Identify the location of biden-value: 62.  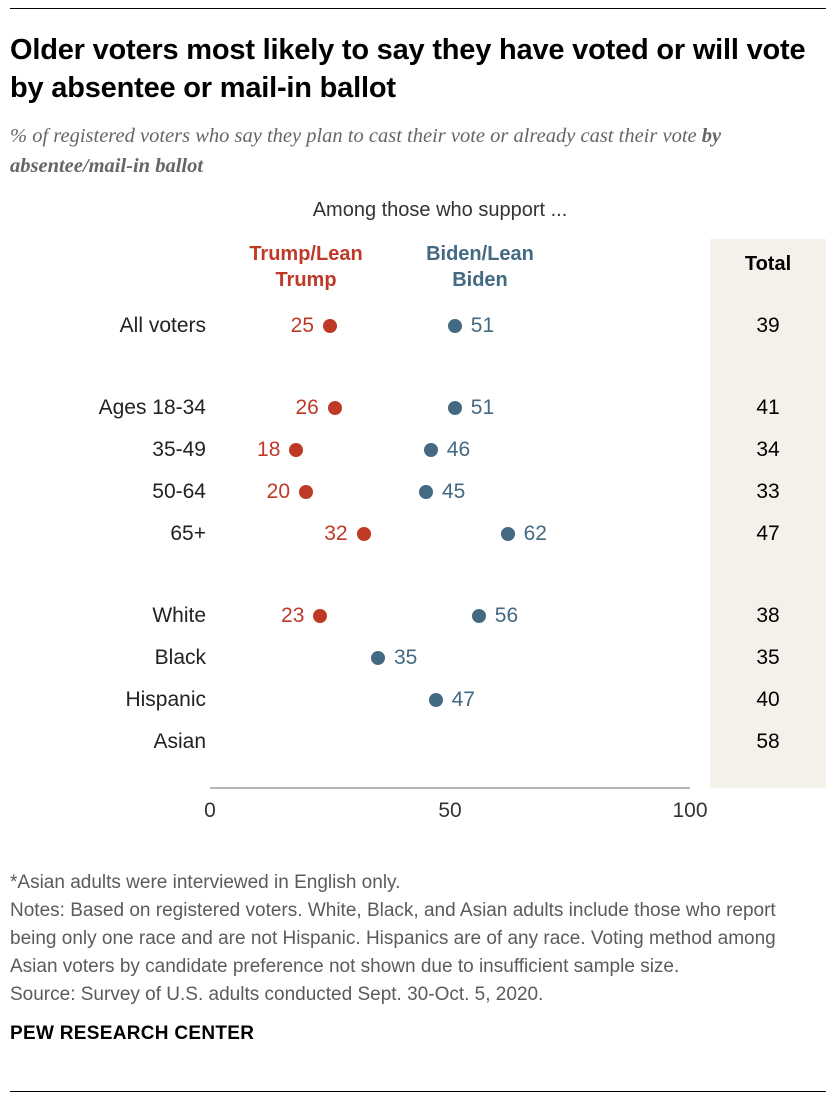
(535, 533).